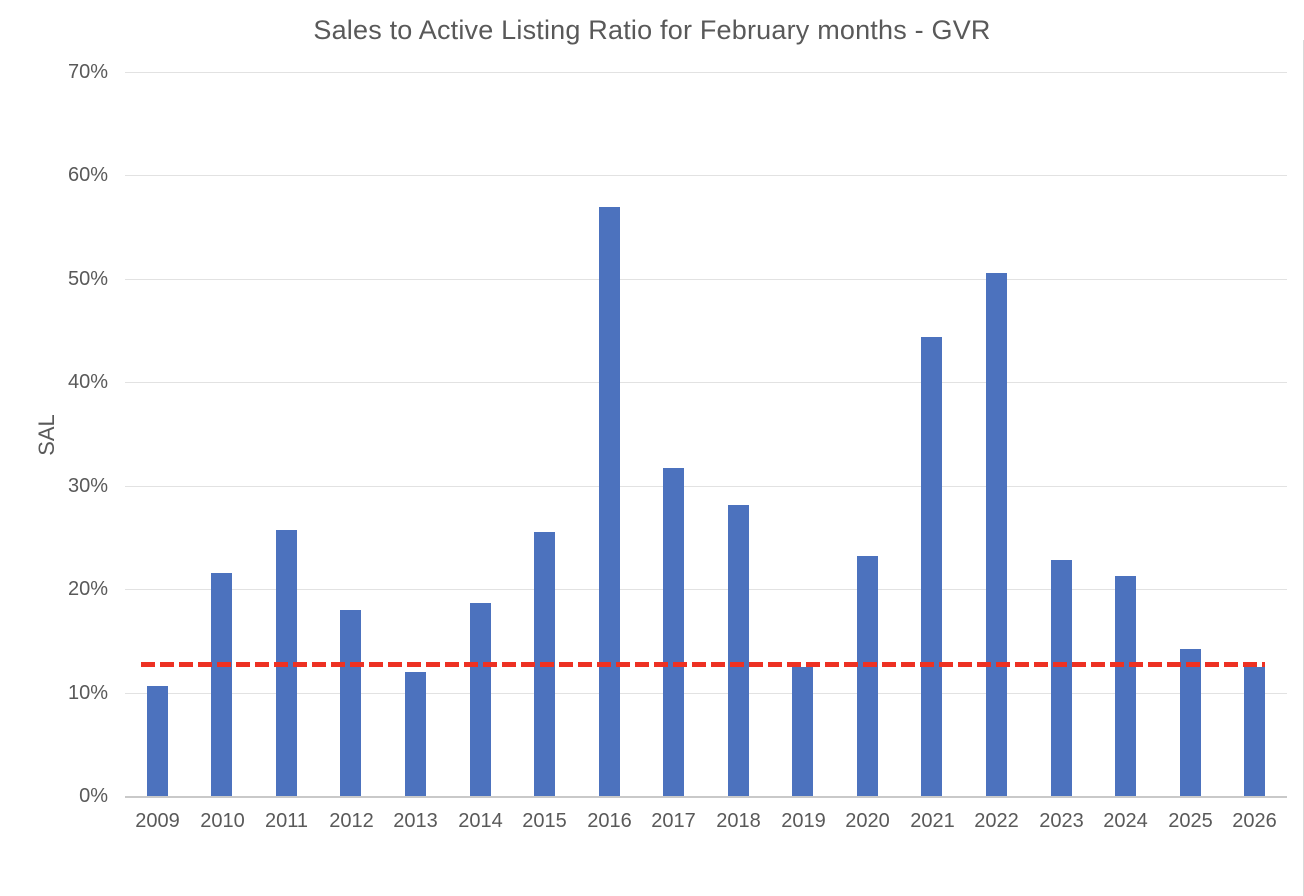 This screenshot has height=896, width=1304. What do you see at coordinates (350, 703) in the screenshot?
I see `bar-2012` at bounding box center [350, 703].